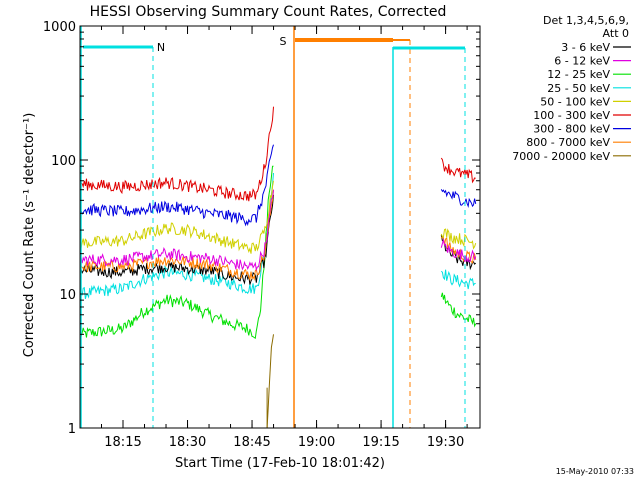 This screenshot has height=480, width=640. Describe the element at coordinates (571, 129) in the screenshot. I see `legend-entry-label: 300 - 800 keV` at that location.